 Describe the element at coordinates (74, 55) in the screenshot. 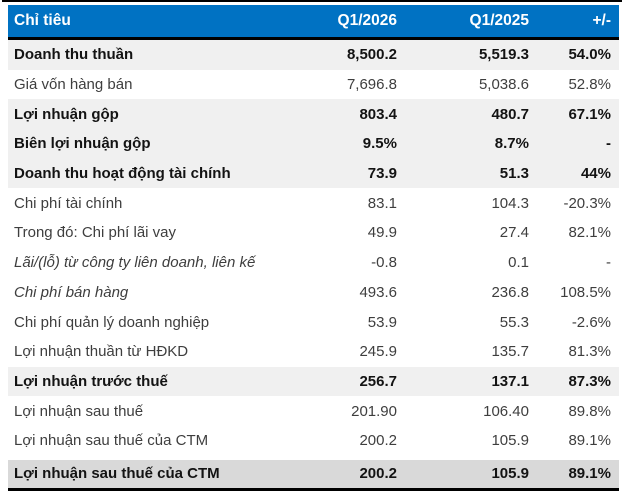

I see `cell-label: Doanh thu thuần` at that location.